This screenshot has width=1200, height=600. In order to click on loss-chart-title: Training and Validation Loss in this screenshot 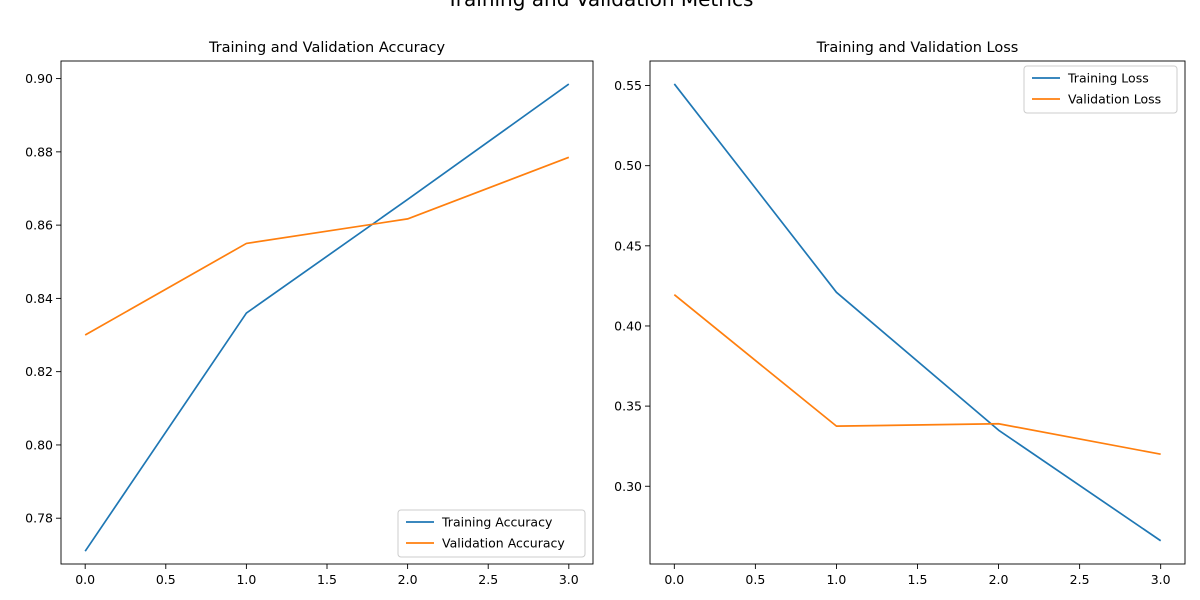, I will do `click(917, 48)`.